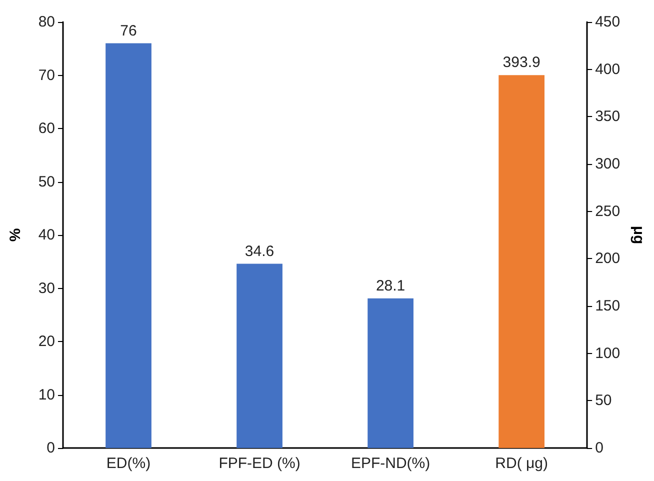  Describe the element at coordinates (599, 448) in the screenshot. I see `y2-tick-label: 0` at that location.